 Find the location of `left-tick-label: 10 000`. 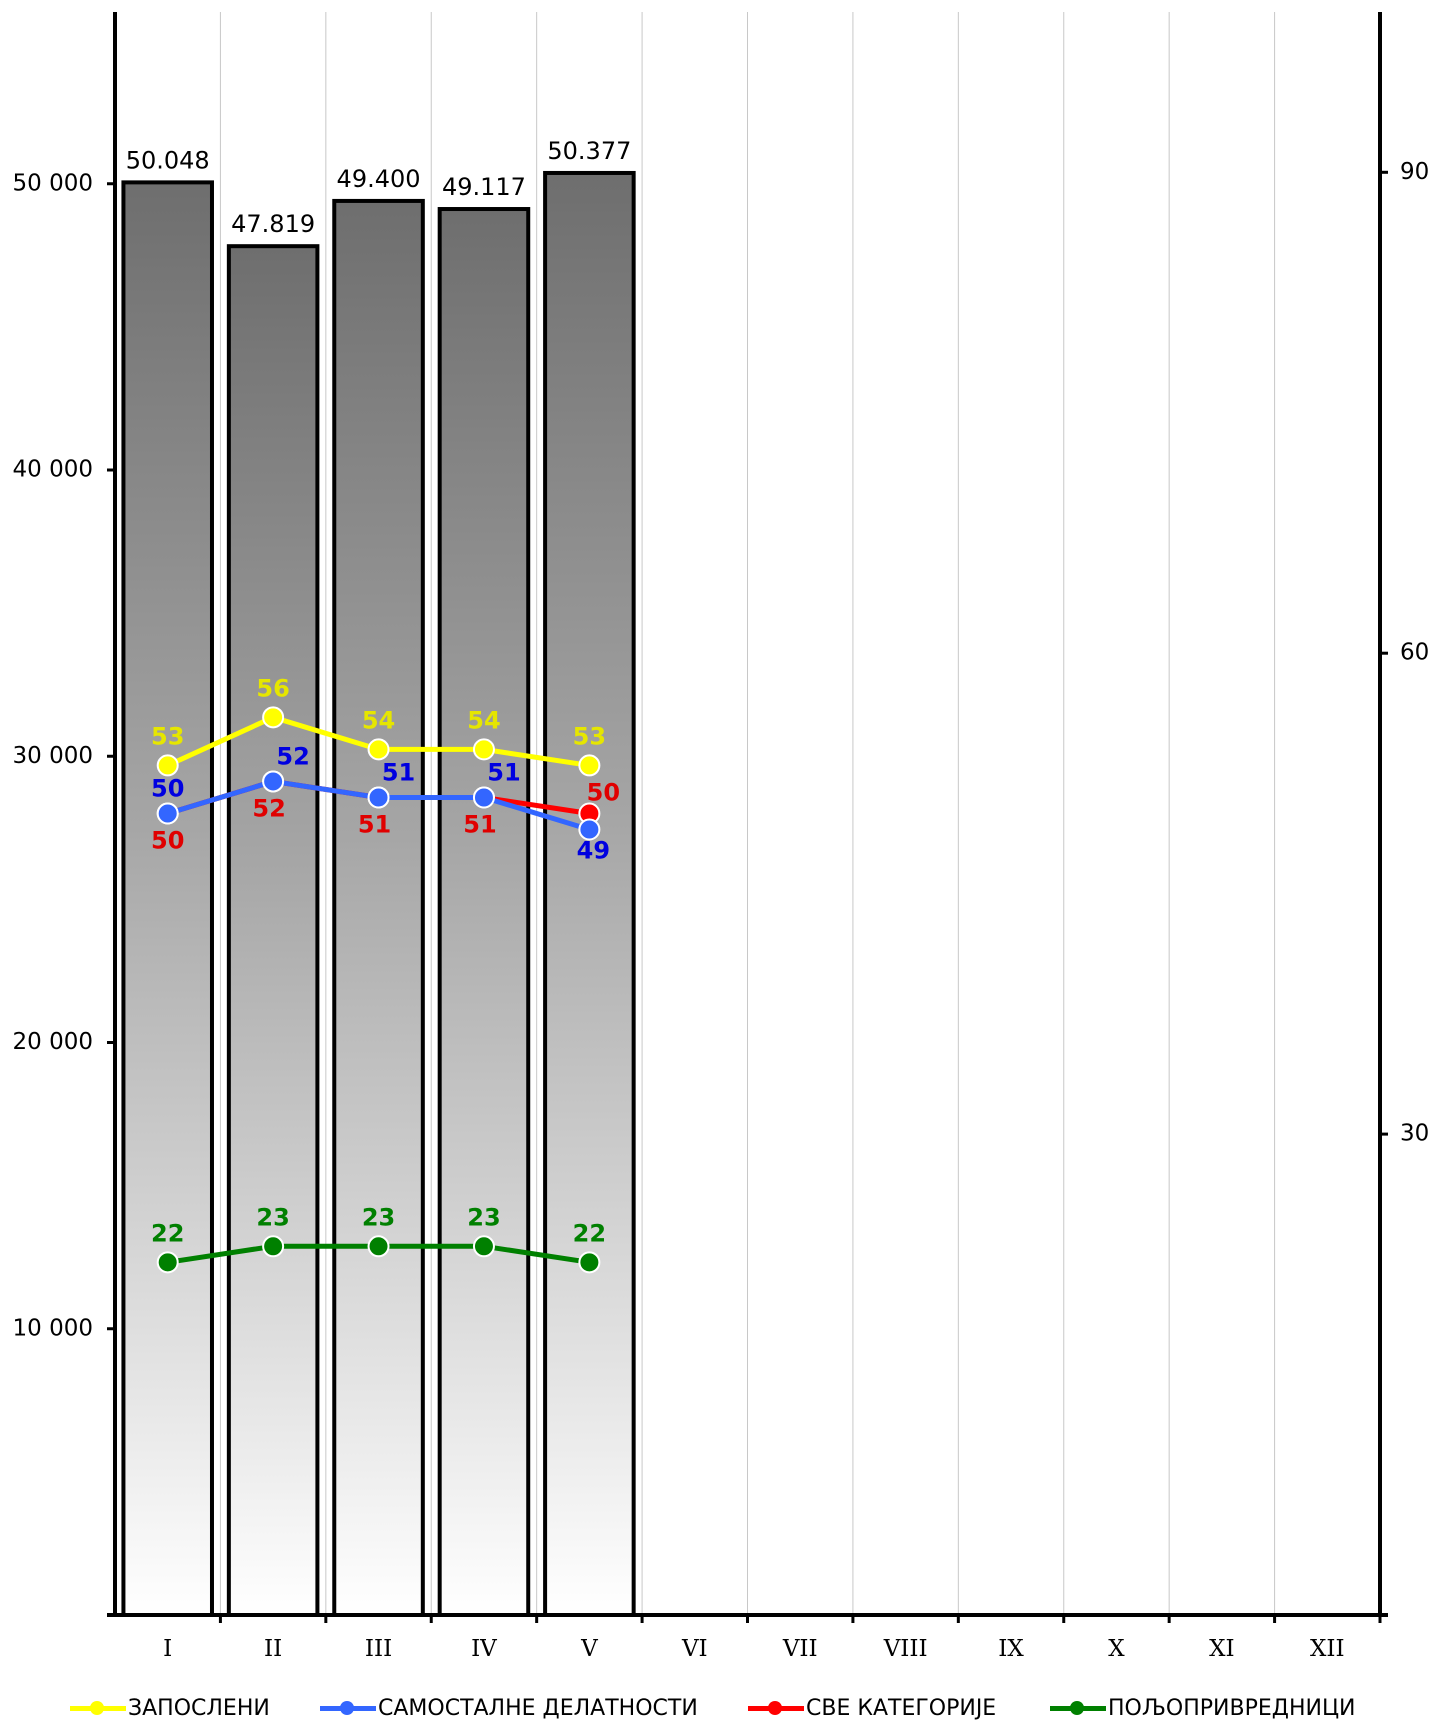

left-tick-label: 10 000 is located at coordinates (53, 1328).